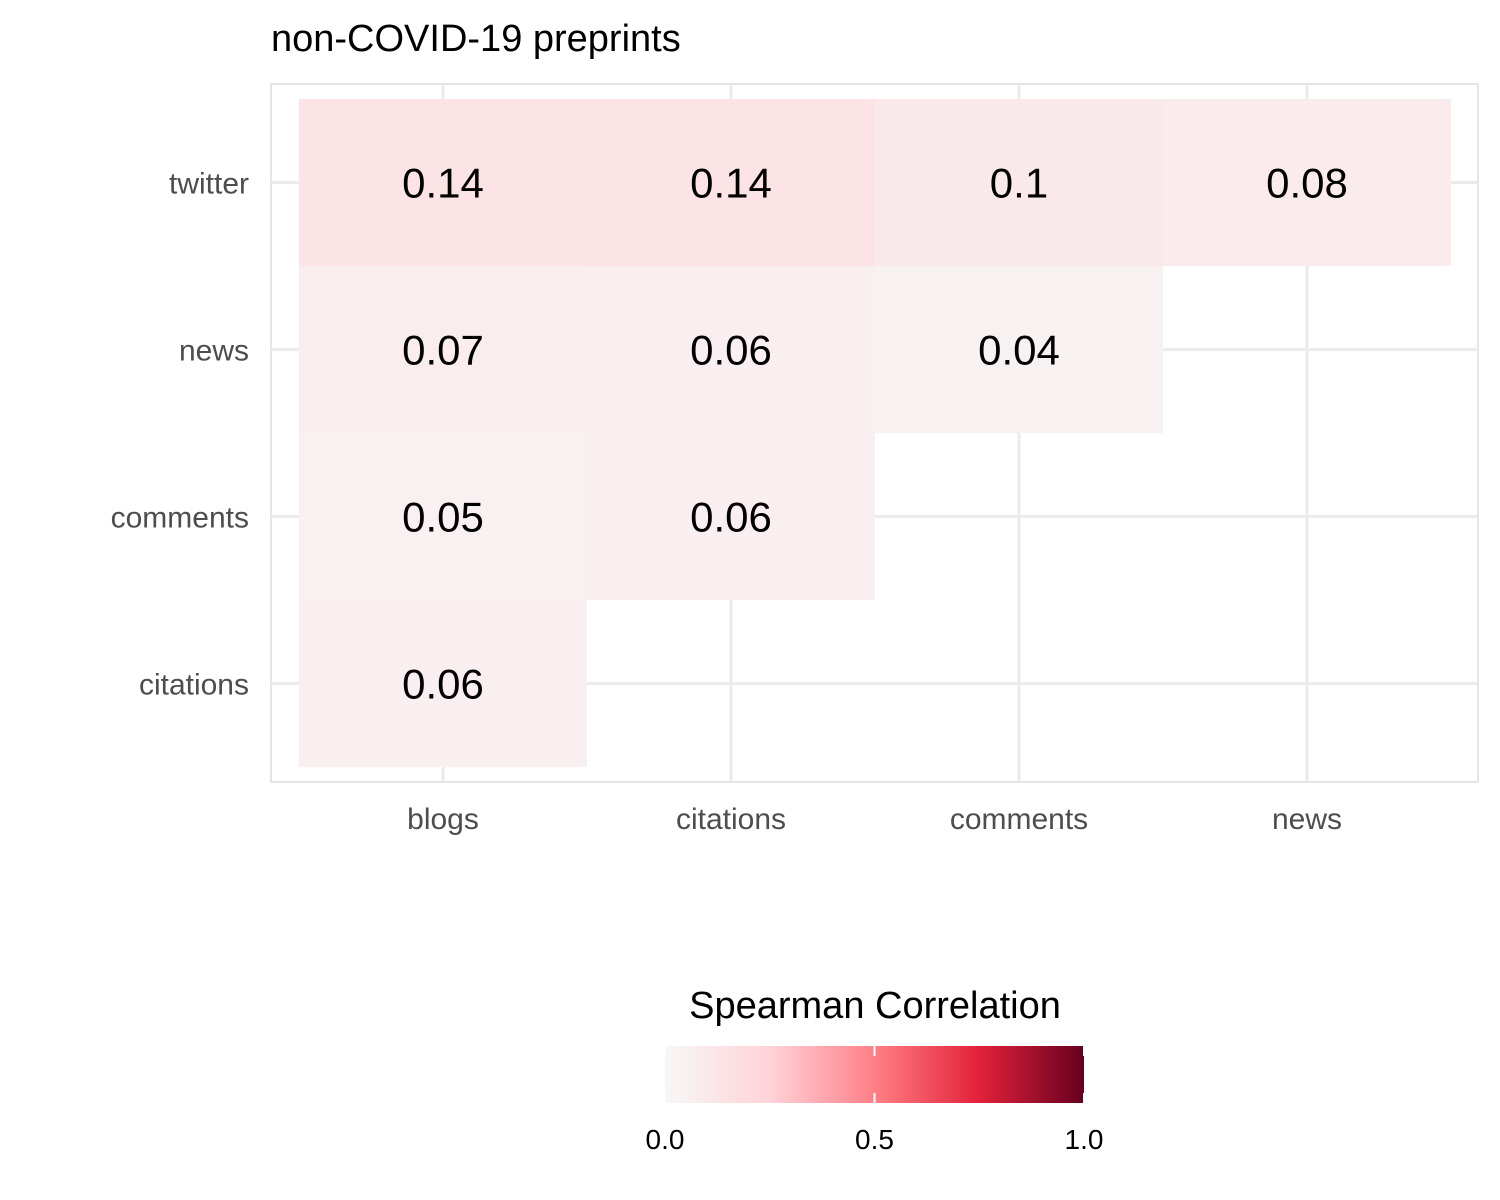 The image size is (1500, 1200). I want to click on x-axis-tick-label: blogs, so click(443, 819).